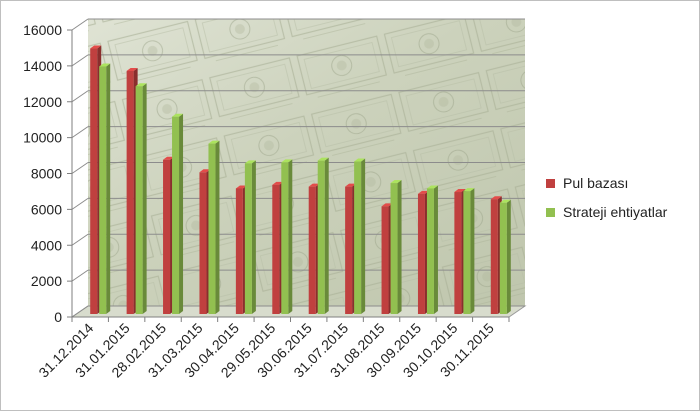 This screenshot has height=415, width=700. What do you see at coordinates (42, 138) in the screenshot?
I see `y-tick-label: 10000` at bounding box center [42, 138].